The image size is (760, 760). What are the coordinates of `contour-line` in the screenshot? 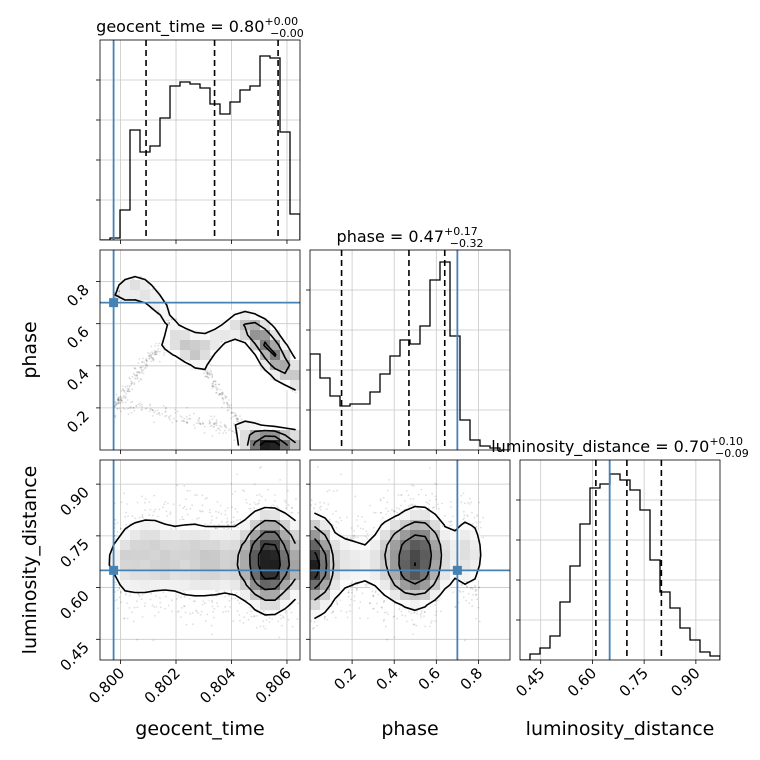 It's located at (270, 393).